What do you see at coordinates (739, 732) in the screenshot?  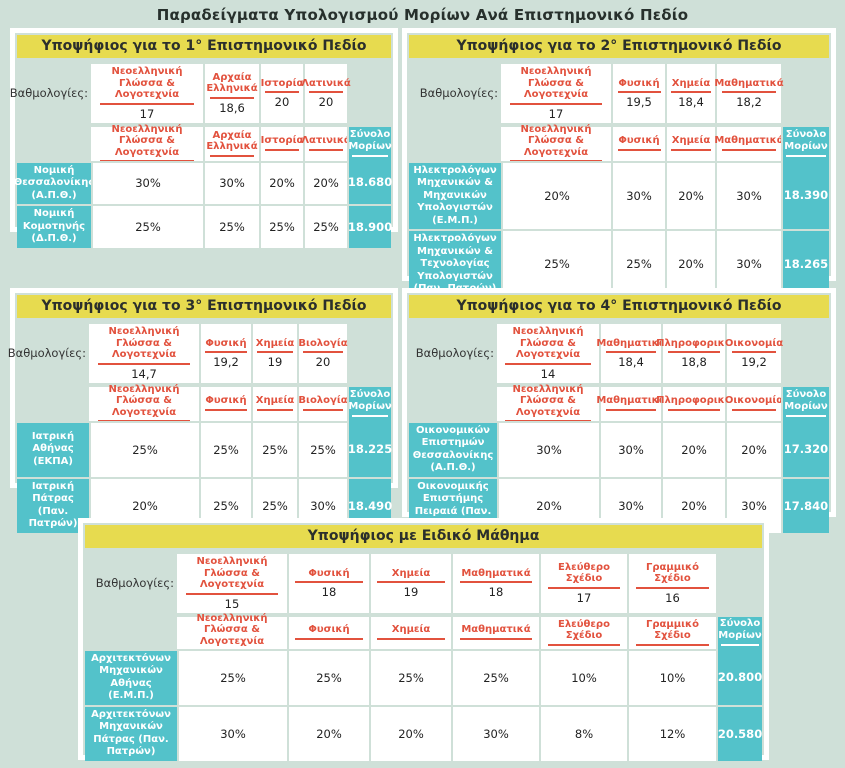 I see `total-cell: 20.580` at bounding box center [739, 732].